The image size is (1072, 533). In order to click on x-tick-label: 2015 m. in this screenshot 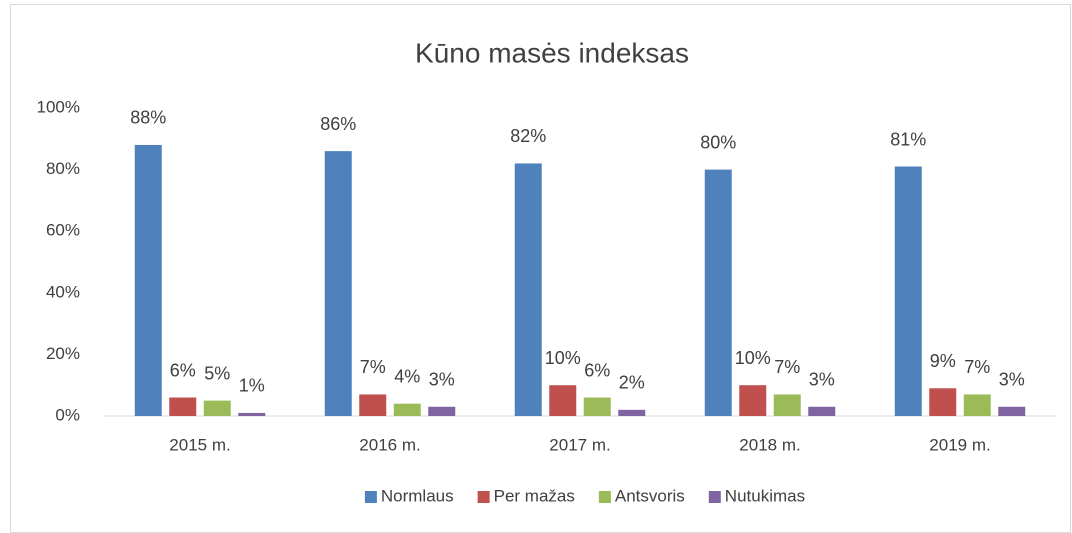, I will do `click(199, 444)`.